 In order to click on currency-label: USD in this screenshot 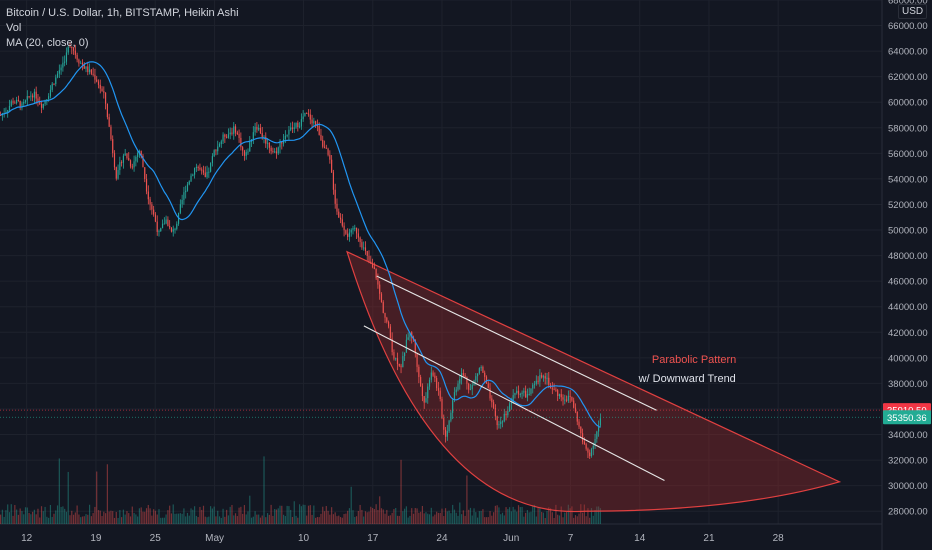, I will do `click(913, 11)`.